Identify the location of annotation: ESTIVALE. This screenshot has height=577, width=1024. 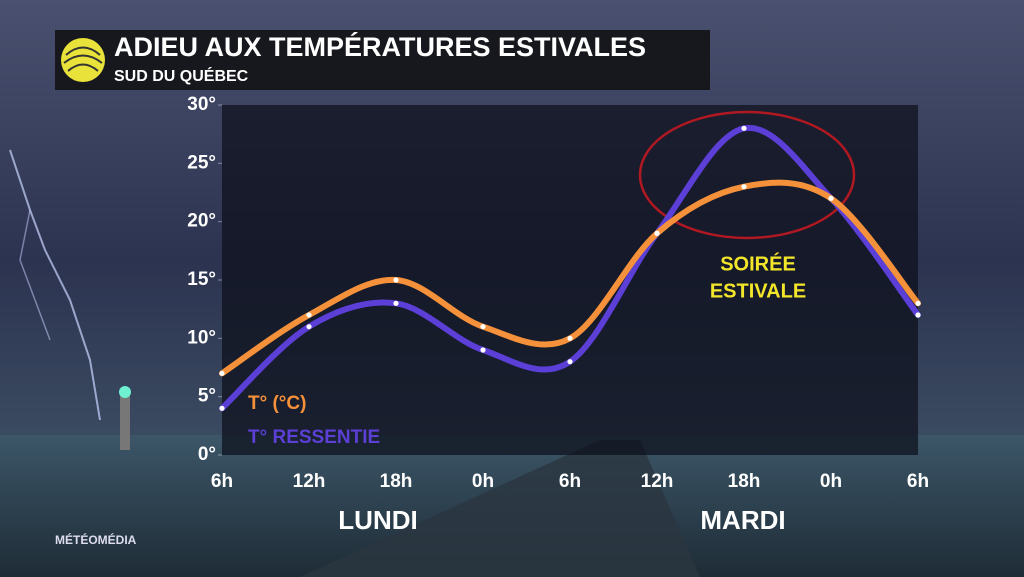
(758, 291).